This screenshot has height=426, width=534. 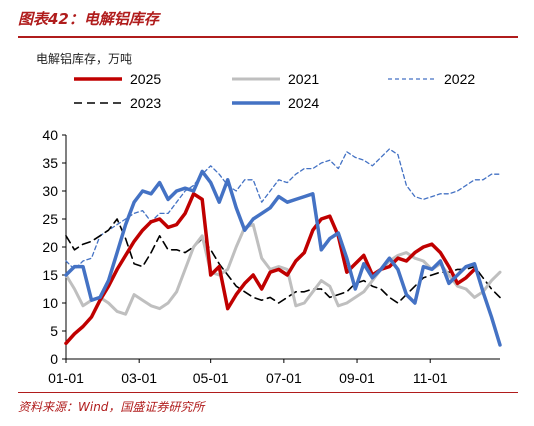 What do you see at coordinates (268, 37) in the screenshot?
I see `title-rule` at bounding box center [268, 37].